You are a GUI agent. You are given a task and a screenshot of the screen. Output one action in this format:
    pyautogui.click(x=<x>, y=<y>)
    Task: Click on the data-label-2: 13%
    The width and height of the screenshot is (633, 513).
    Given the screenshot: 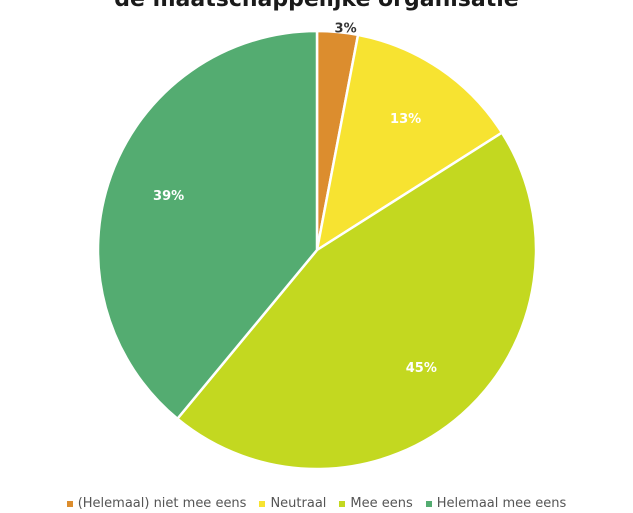 What is the action you would take?
    pyautogui.click(x=405, y=119)
    